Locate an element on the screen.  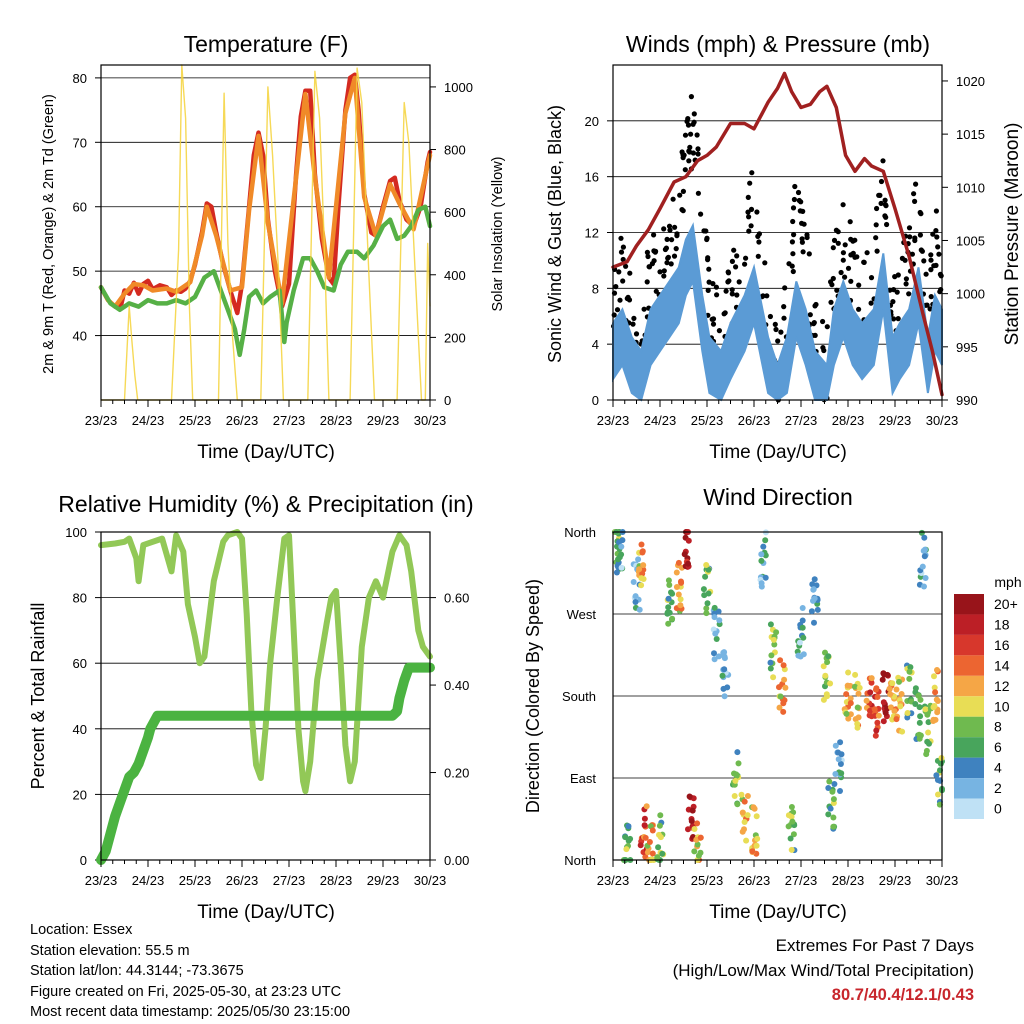
x-tick-label: 30/23 is located at coordinates (942, 880).